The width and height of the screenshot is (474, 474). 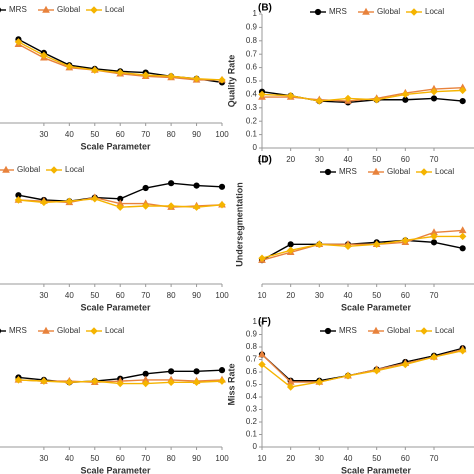 I want to click on x-tick-label: 90, so click(x=196, y=295).